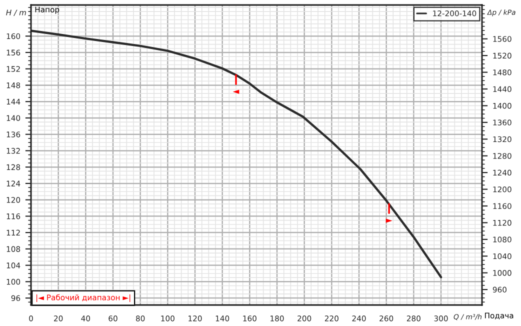 The height and width of the screenshot is (326, 521). What do you see at coordinates (236, 92) in the screenshot?
I see `annotation: ◄` at bounding box center [236, 92].